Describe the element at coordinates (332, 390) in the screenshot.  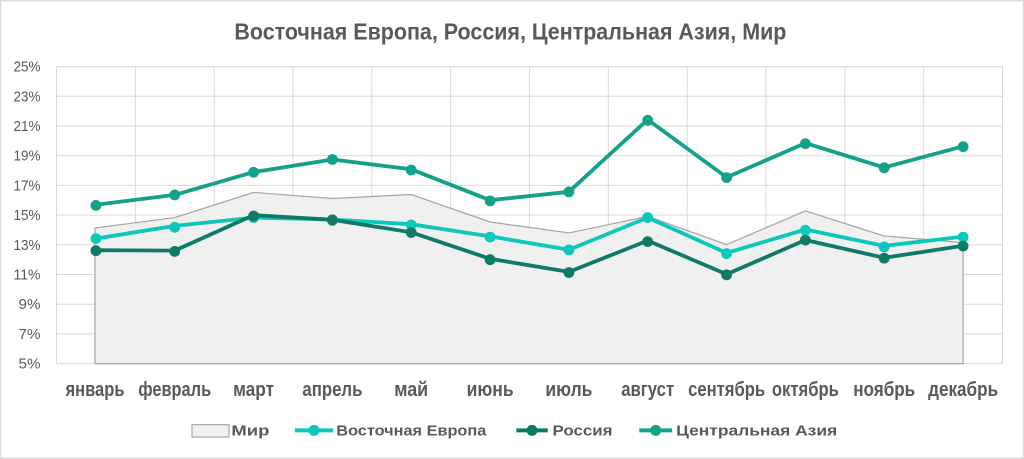
I see `svg-text: апрель` at that location.